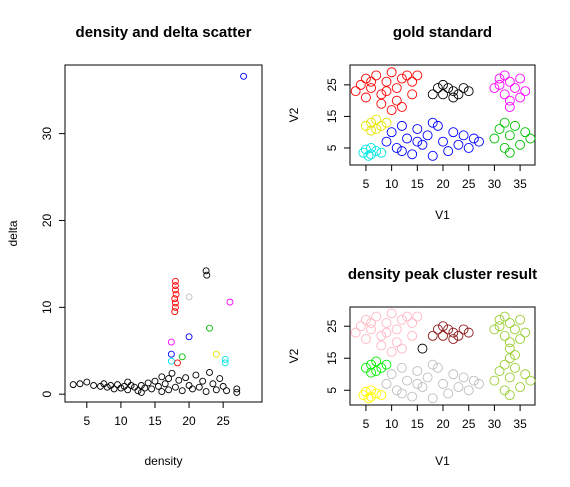  What do you see at coordinates (520, 424) in the screenshot?
I see `x-tick-label: 35` at bounding box center [520, 424].